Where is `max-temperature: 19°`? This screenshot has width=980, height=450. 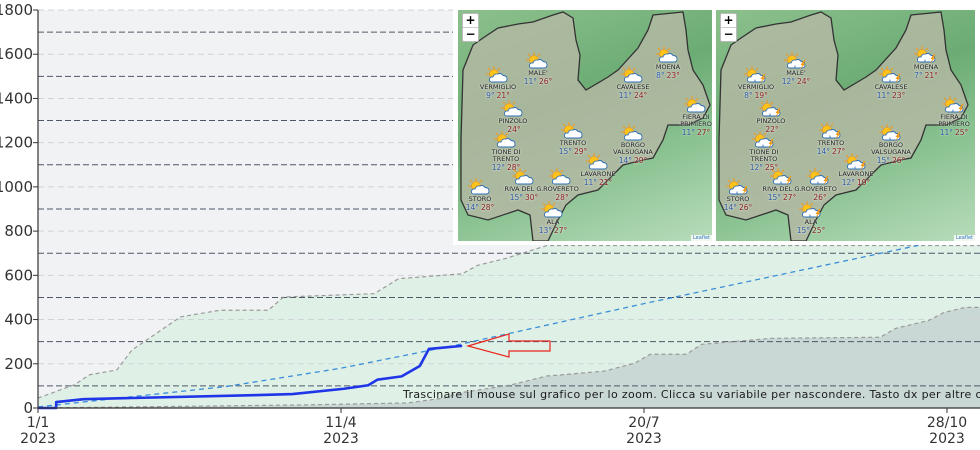
max-temperature: 19° is located at coordinates (864, 182).